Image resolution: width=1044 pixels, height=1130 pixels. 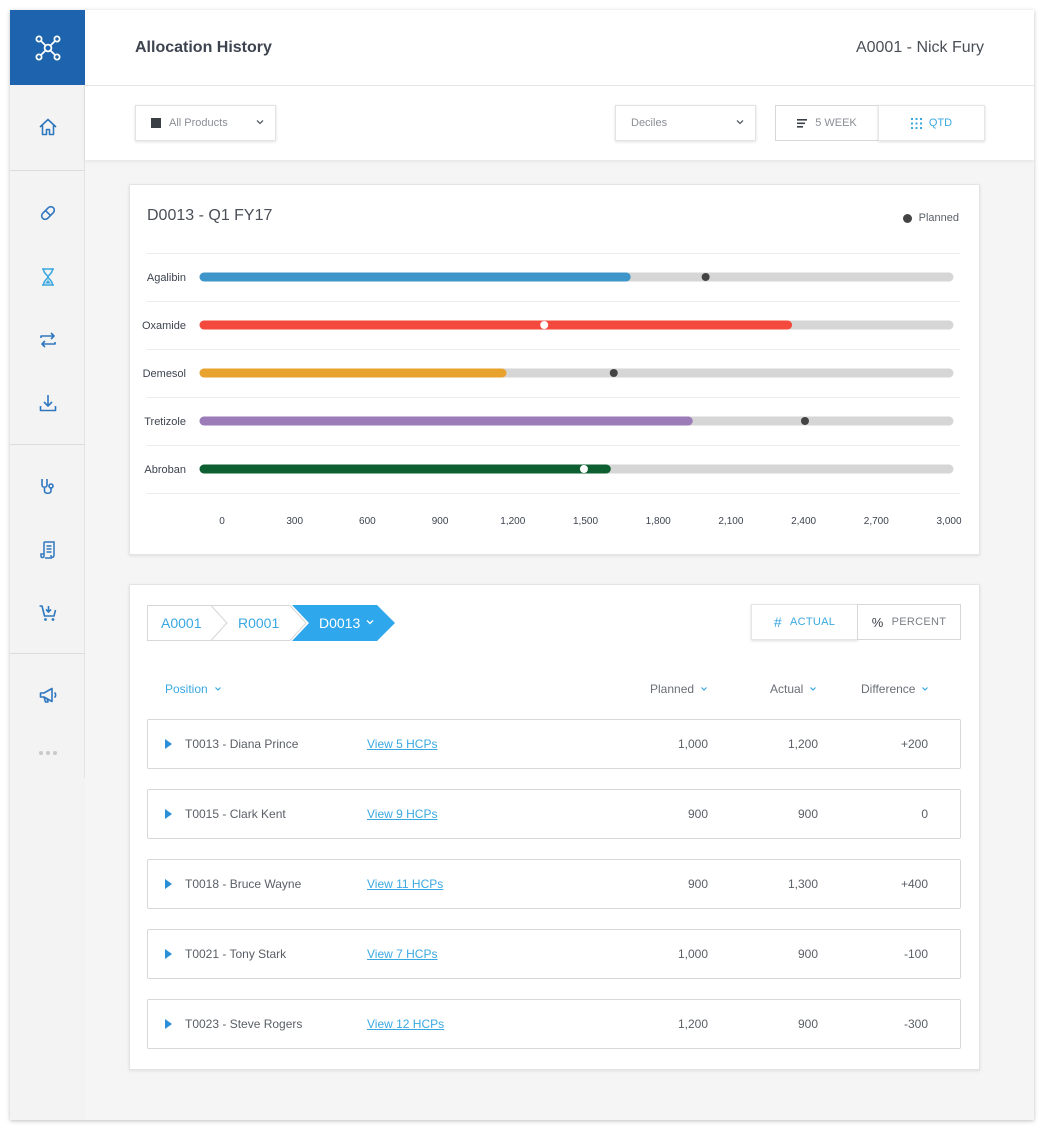 I want to click on row-difference: -300, so click(x=915, y=1024).